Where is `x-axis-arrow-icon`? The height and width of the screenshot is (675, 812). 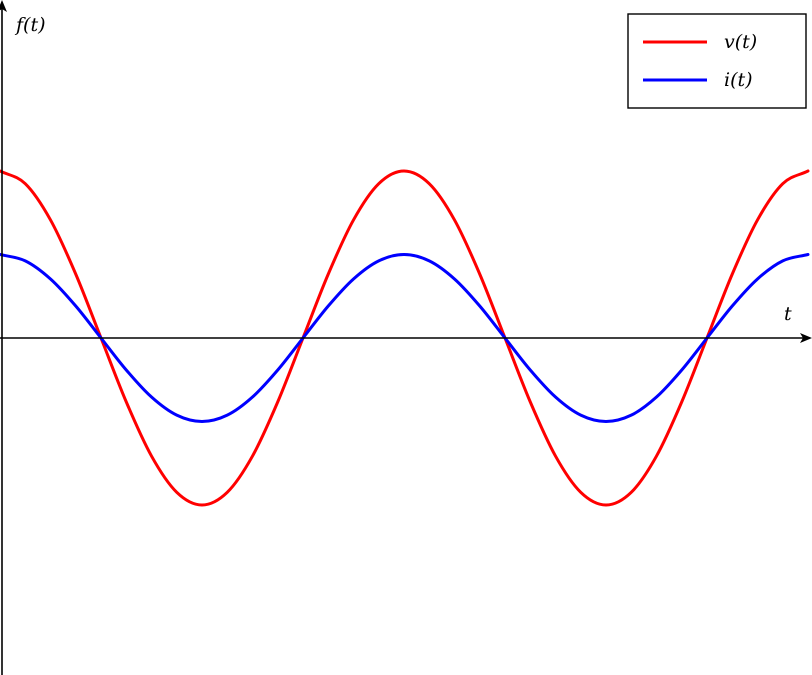
x-axis-arrow-icon is located at coordinates (806, 338).